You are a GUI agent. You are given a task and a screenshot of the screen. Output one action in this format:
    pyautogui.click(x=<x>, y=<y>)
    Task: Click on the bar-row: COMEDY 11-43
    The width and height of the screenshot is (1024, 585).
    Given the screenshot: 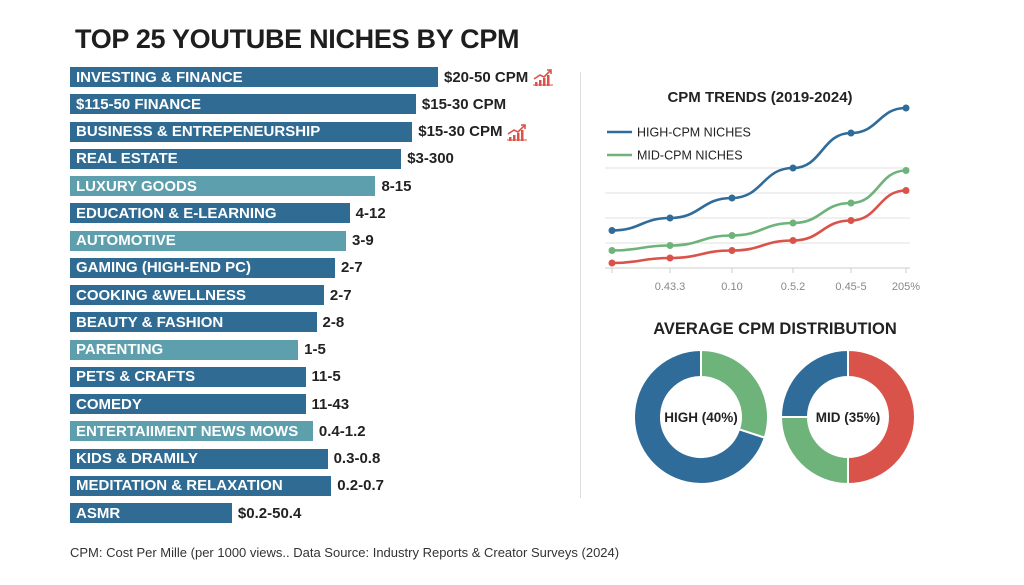 What is the action you would take?
    pyautogui.click(x=325, y=404)
    